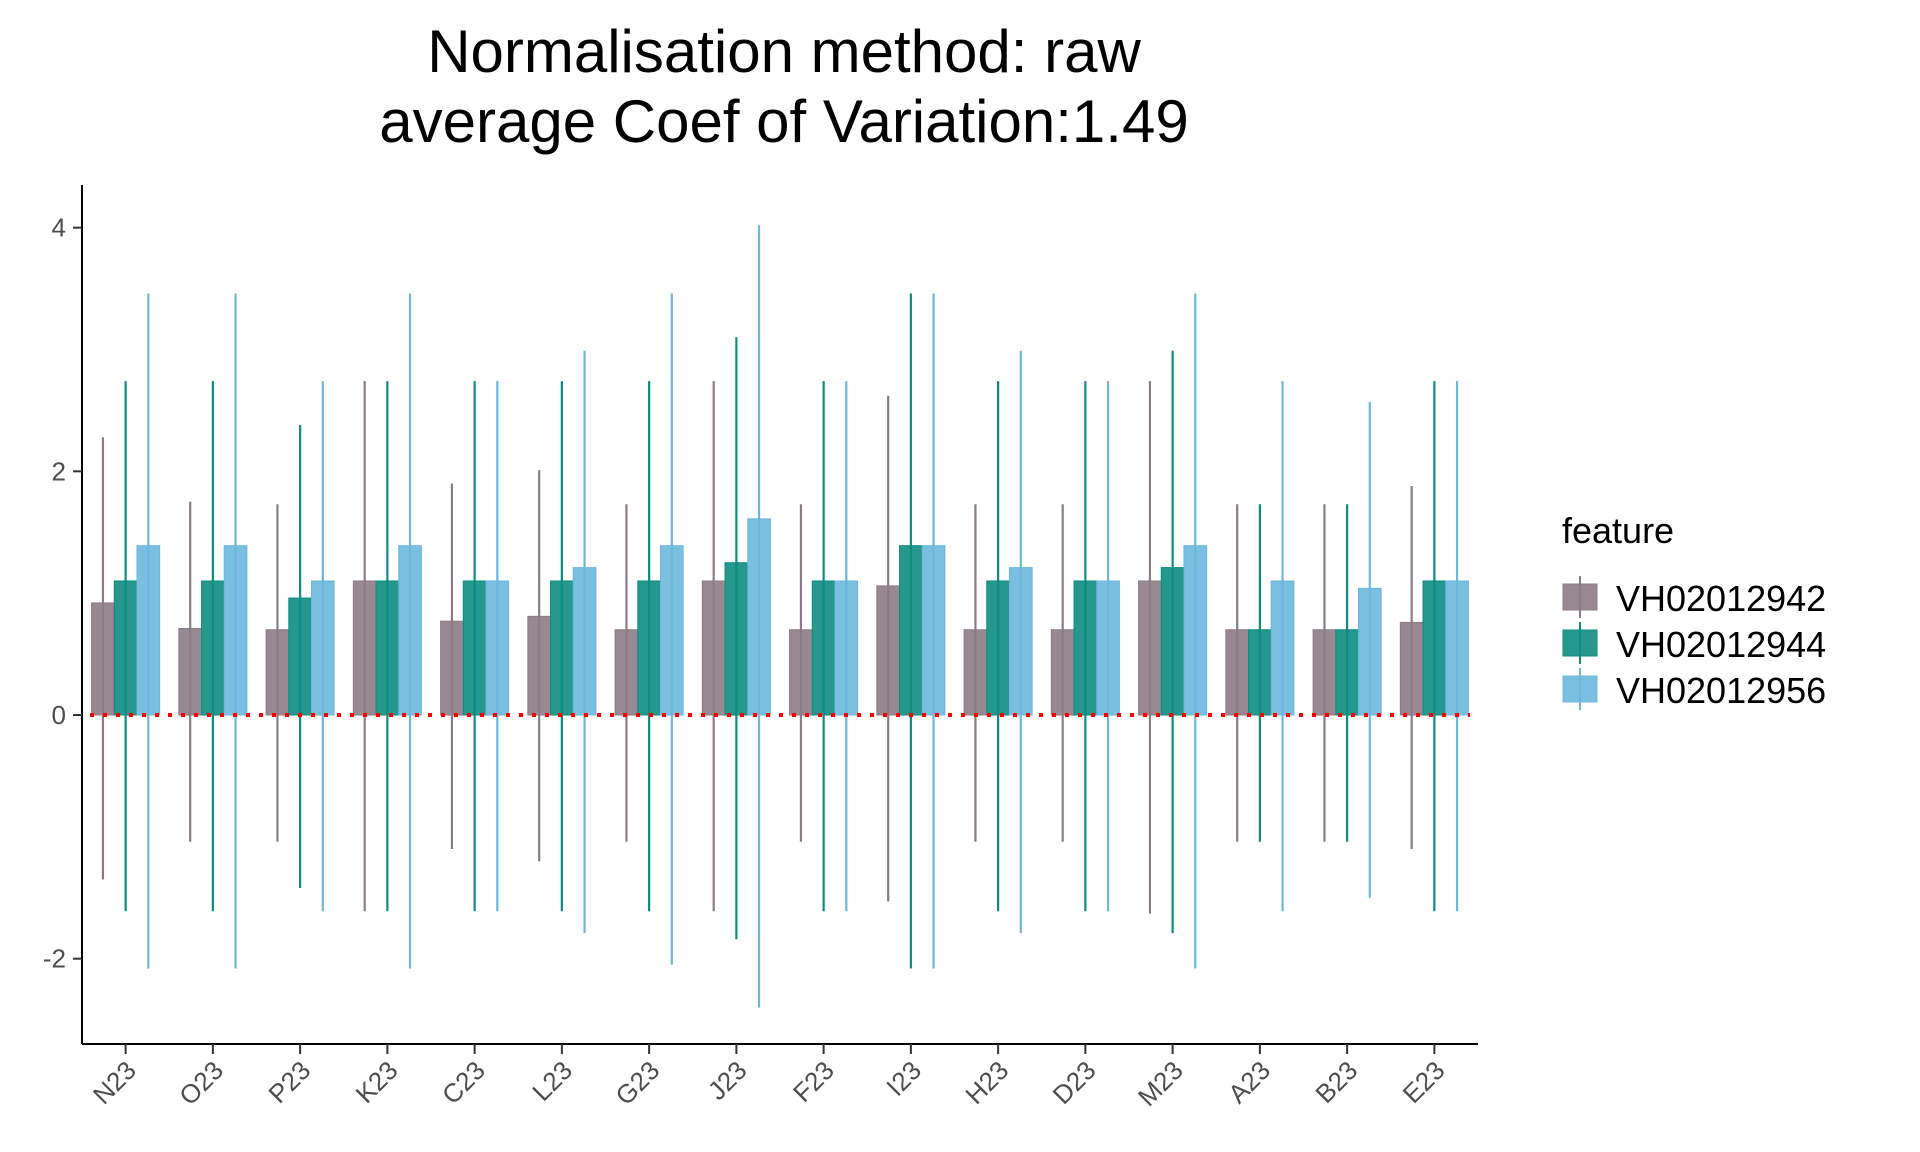 The width and height of the screenshot is (1920, 1152). I want to click on x-tick-label: A23, so click(1249, 1082).